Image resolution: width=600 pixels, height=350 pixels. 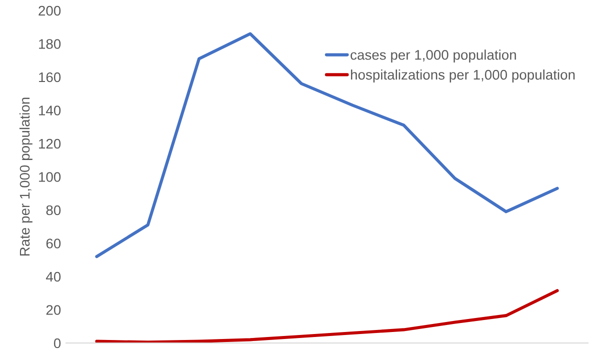 I want to click on y-tick-label: 140, so click(x=50, y=111).